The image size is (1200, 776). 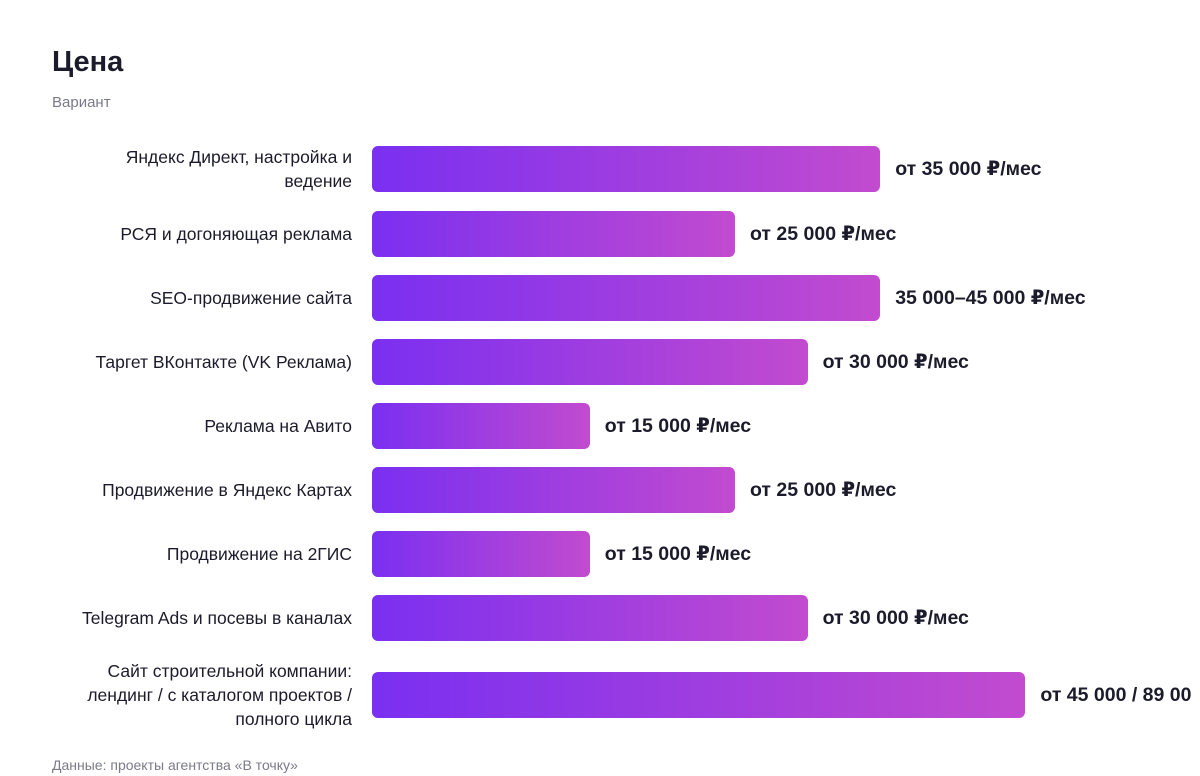 I want to click on bar-row: РСЯ и догоняющая реклама от 25 000 ₽/мес, so click(x=600, y=234).